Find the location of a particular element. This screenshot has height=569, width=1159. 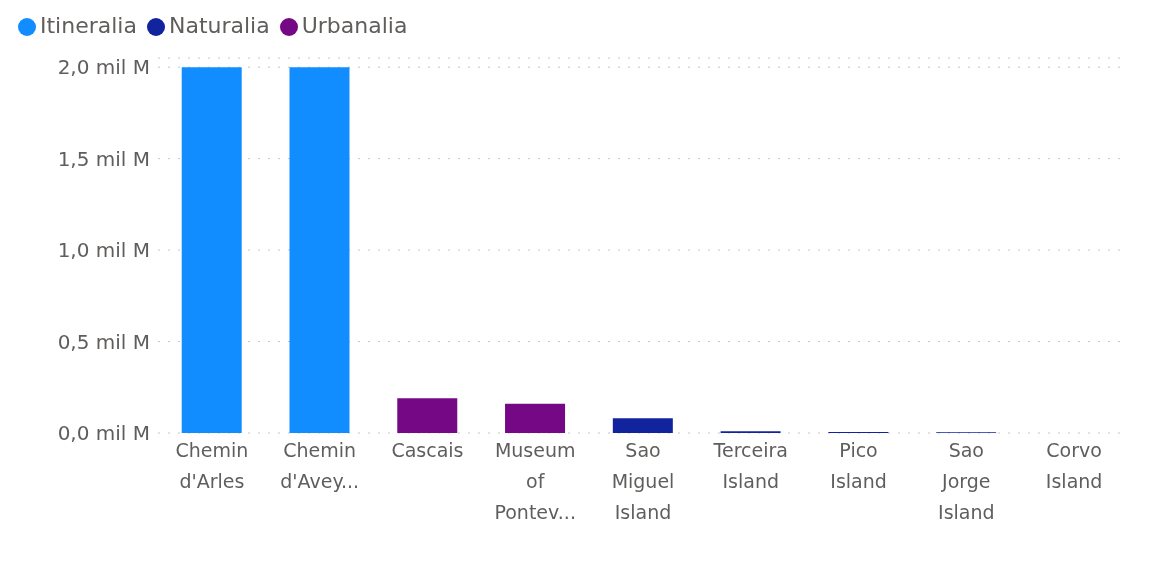

x-tick-label: Cascais is located at coordinates (427, 450).